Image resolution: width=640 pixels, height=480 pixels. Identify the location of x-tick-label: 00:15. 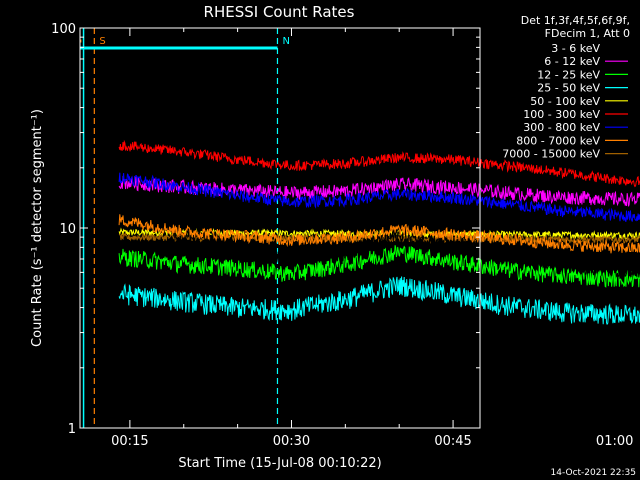
(129, 441).